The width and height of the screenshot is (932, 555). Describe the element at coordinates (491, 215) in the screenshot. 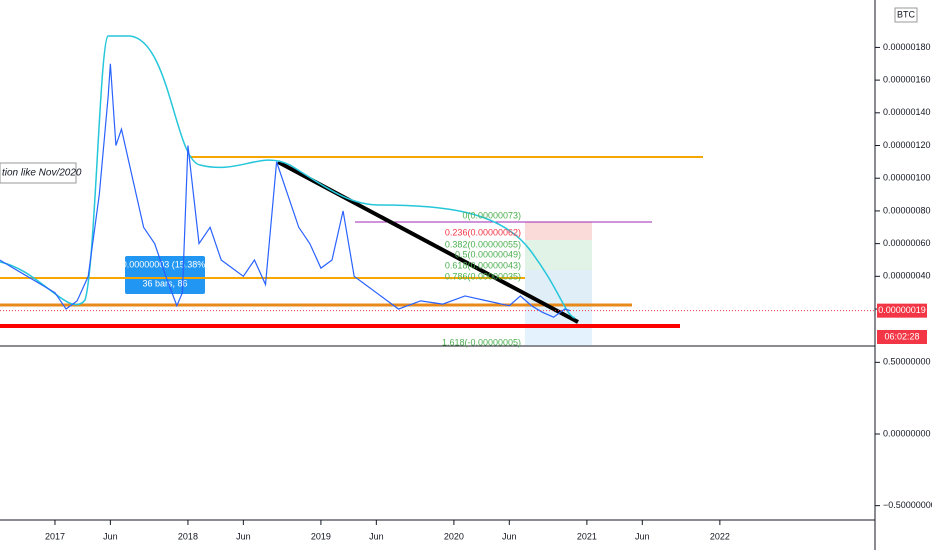

I see `fib-label: 0(0.00000073)` at that location.